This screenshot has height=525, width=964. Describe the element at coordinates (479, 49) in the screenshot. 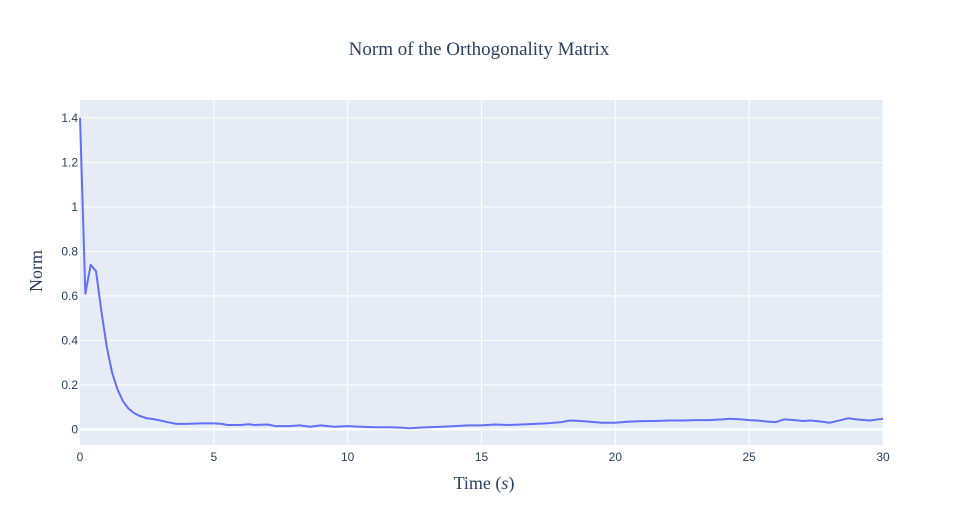

I see `chart-title: Norm of the Orthogonality Matrix` at that location.